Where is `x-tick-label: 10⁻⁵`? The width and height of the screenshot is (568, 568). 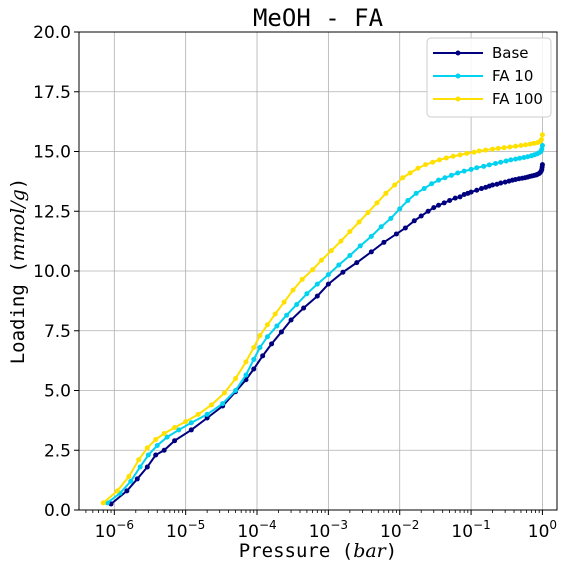
x-tick-label: 10⁻⁵ is located at coordinates (185, 530).